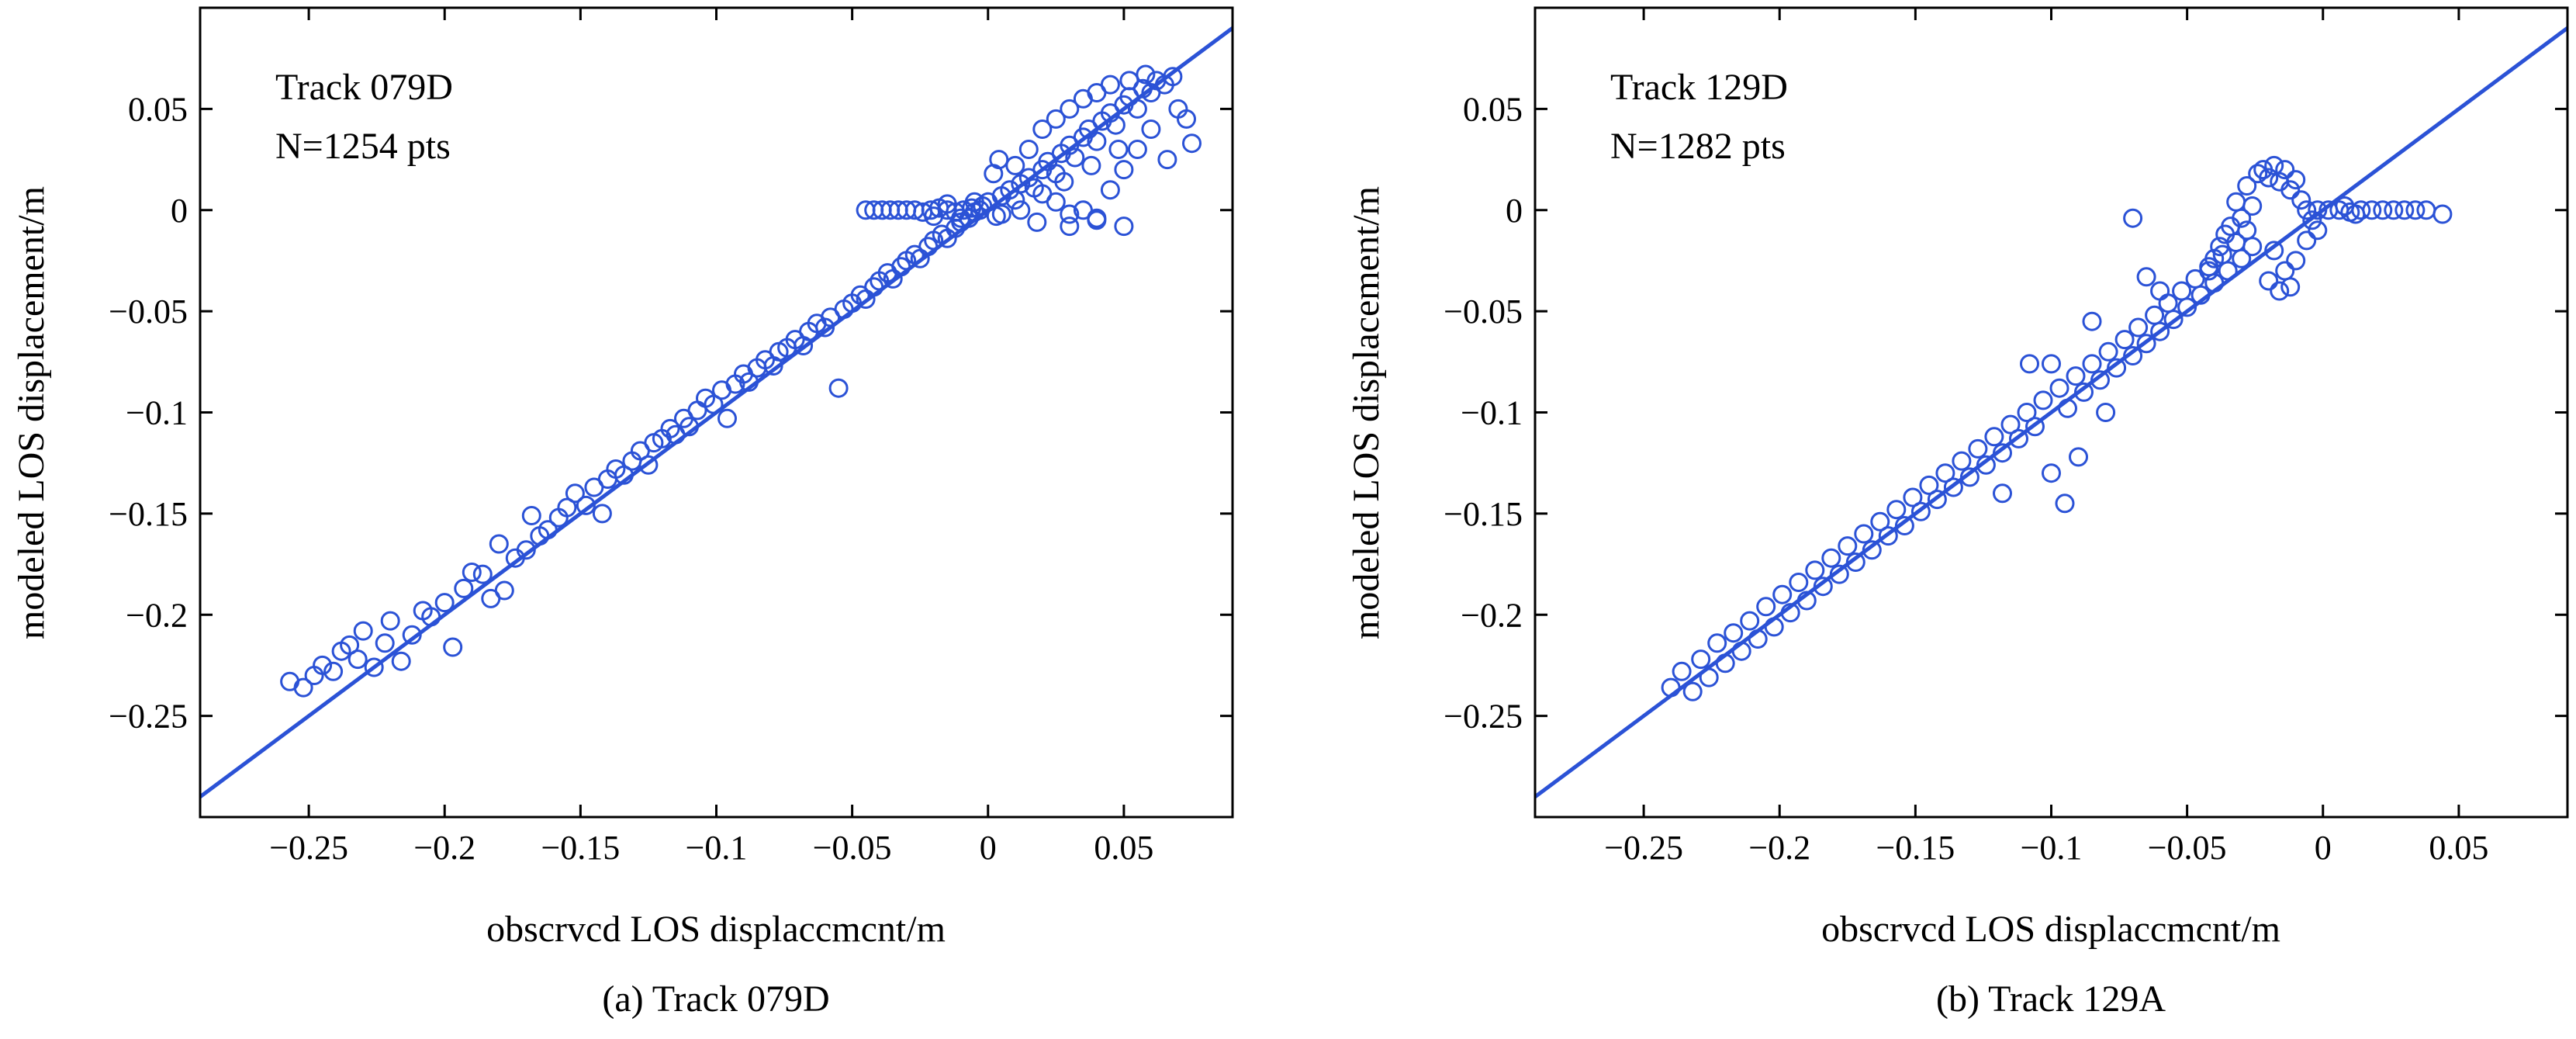  What do you see at coordinates (148, 717) in the screenshot?
I see `y-tick-label: −0.25` at bounding box center [148, 717].